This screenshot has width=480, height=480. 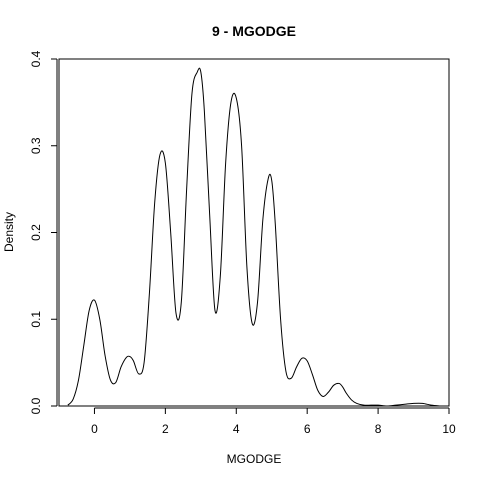 What do you see at coordinates (254, 31) in the screenshot?
I see `chart-title: 9 - MGODGE` at bounding box center [254, 31].